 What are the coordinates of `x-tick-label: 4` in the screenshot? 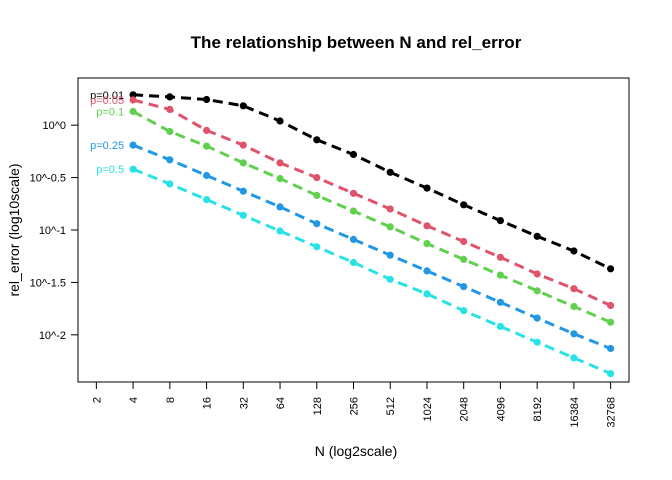 It's located at (134, 400).